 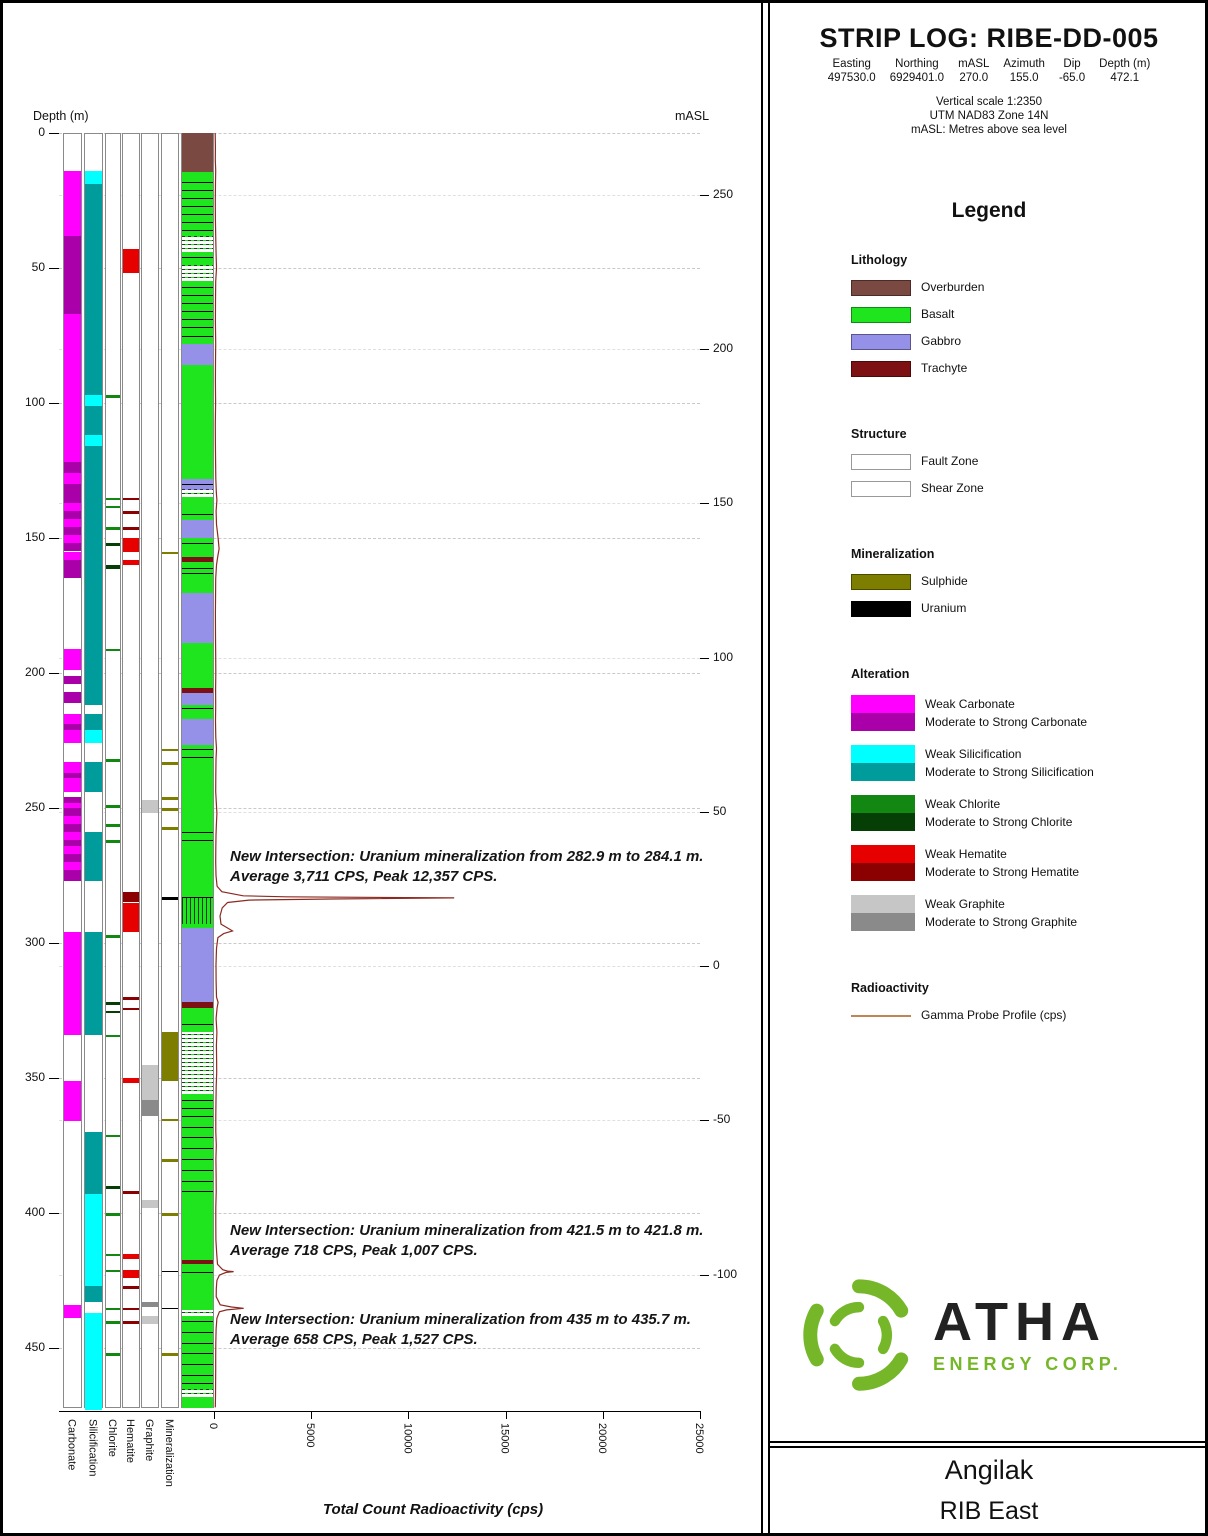 What do you see at coordinates (692, 116) in the screenshot?
I see `masl-axis-label: mASL` at bounding box center [692, 116].